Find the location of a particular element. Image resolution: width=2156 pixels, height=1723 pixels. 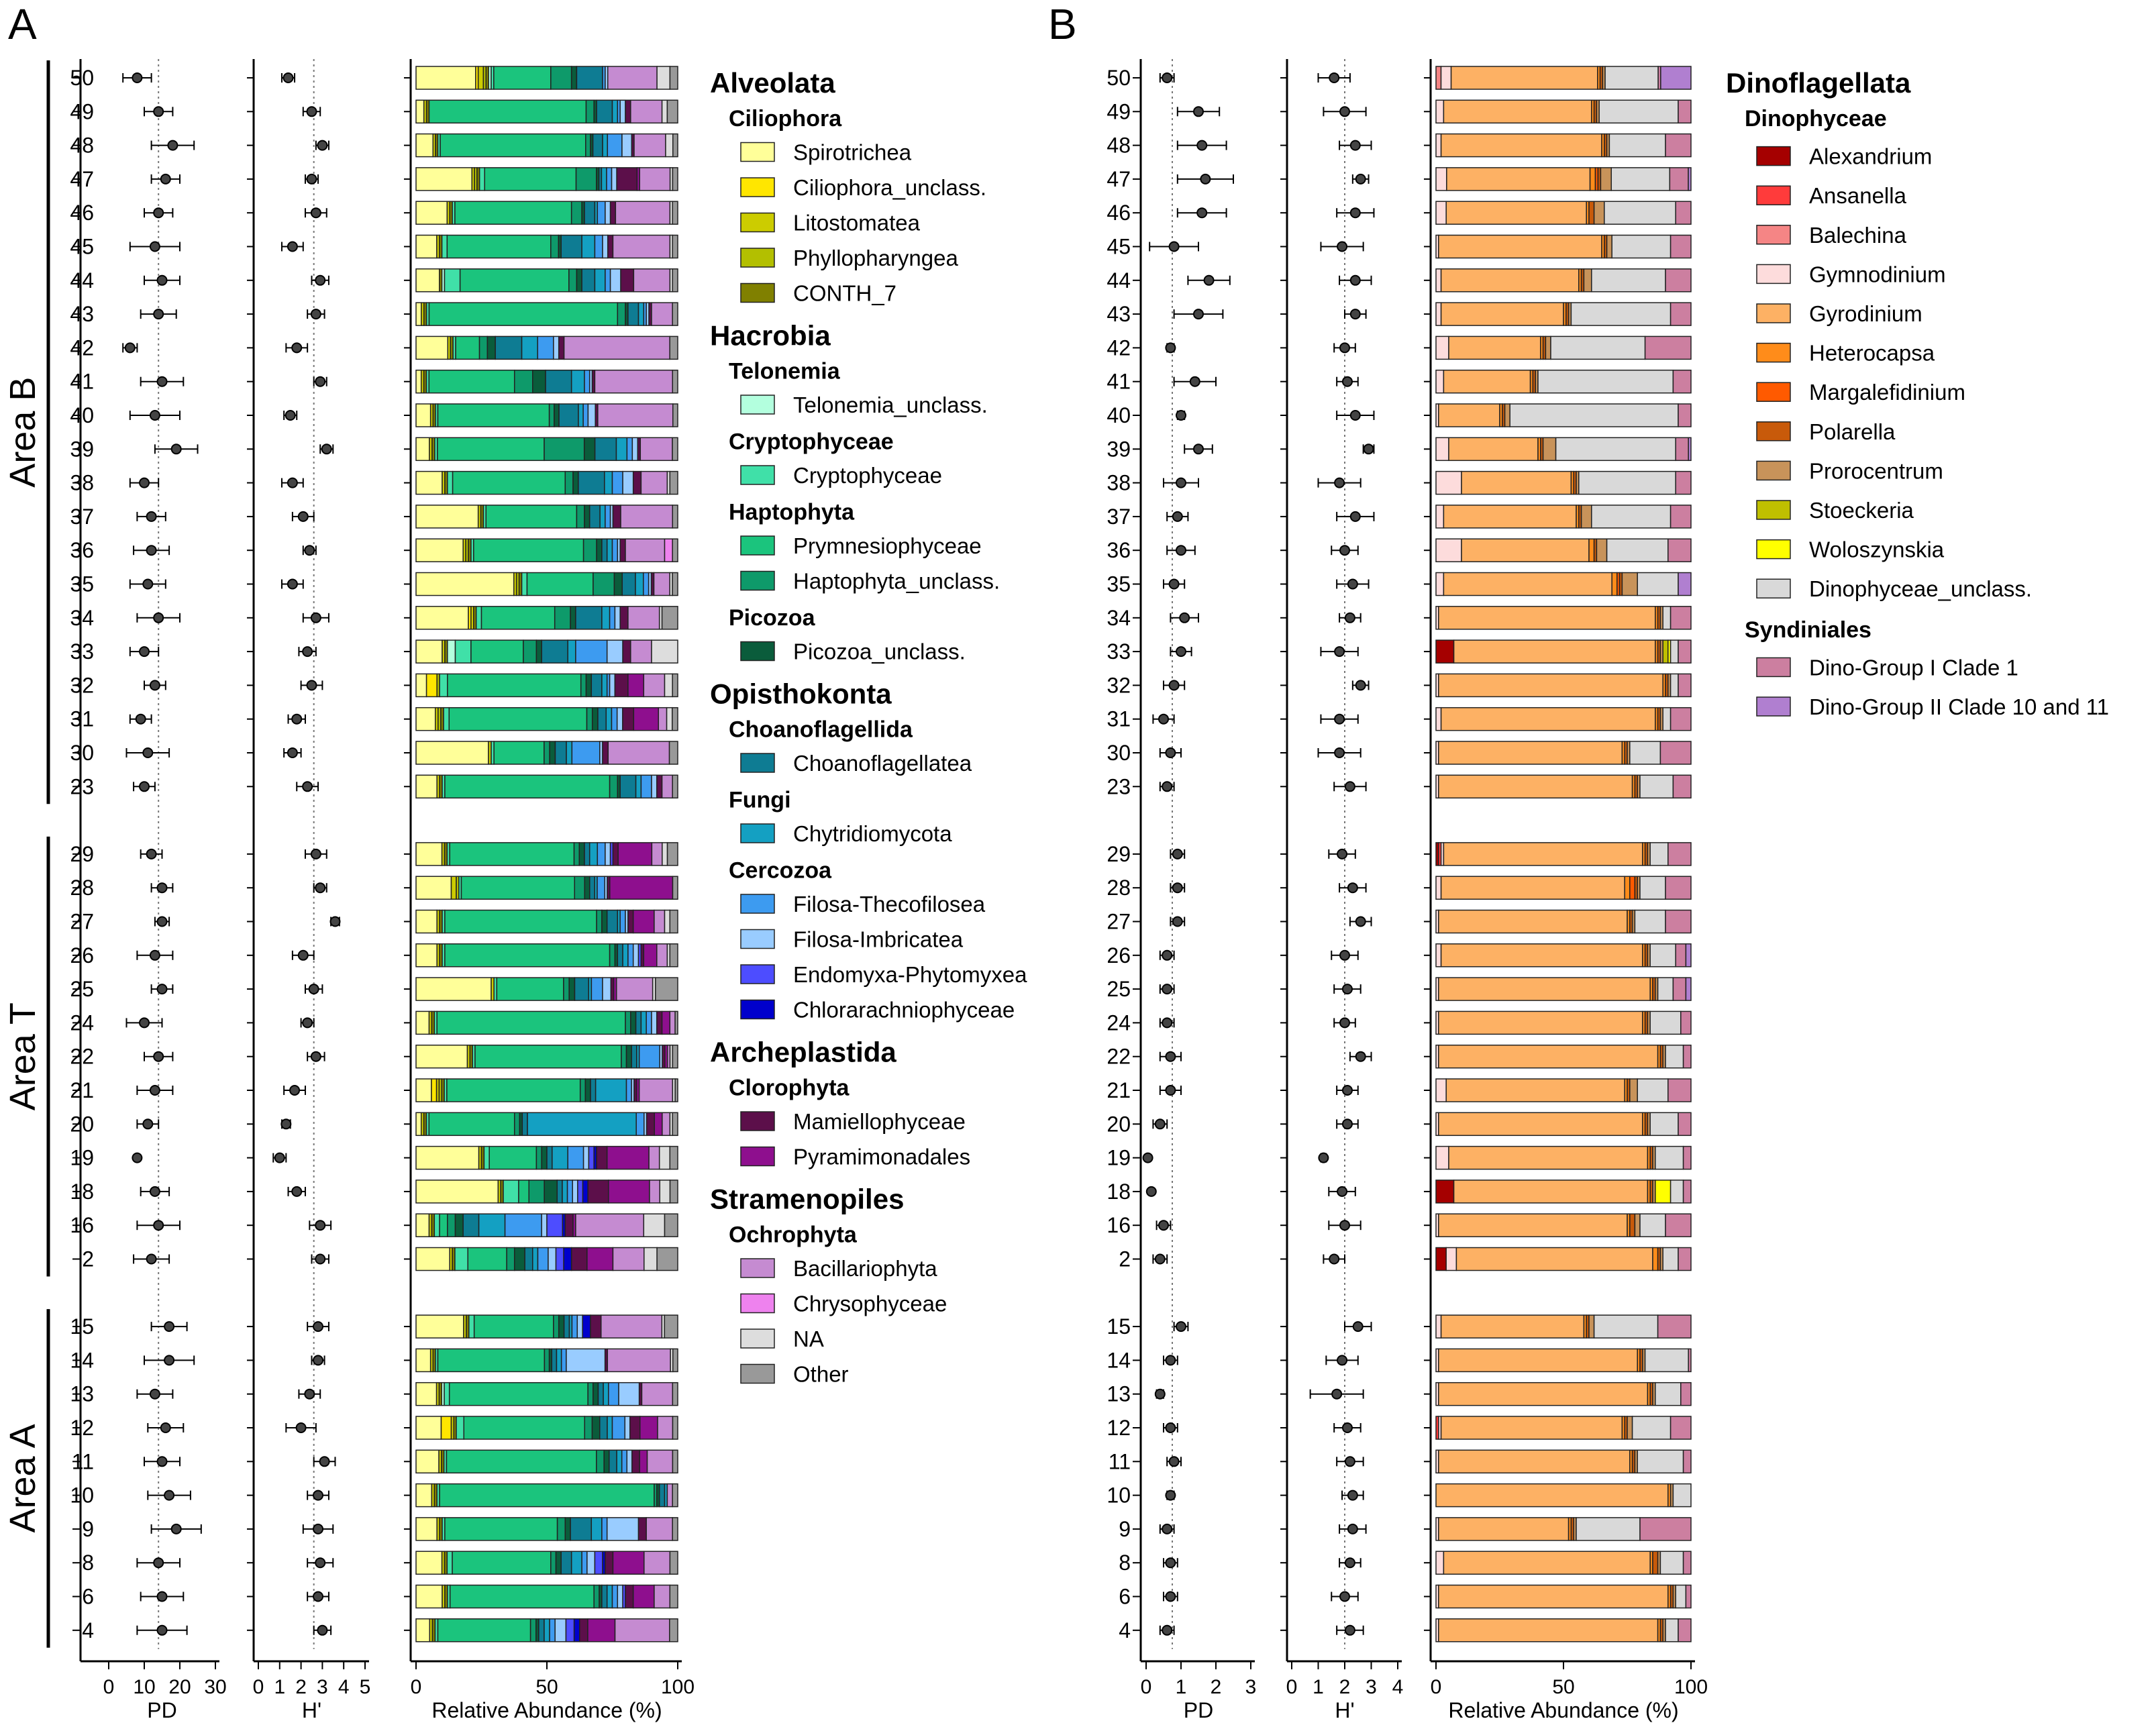

legend-entry-label: Ciliophora_unclass. is located at coordinates (889, 188).